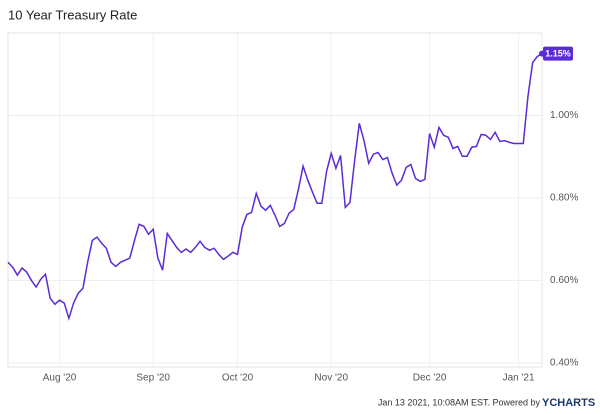 This screenshot has height=414, width=600. What do you see at coordinates (568, 403) in the screenshot?
I see `brand-logo: YCHARTS` at bounding box center [568, 403].